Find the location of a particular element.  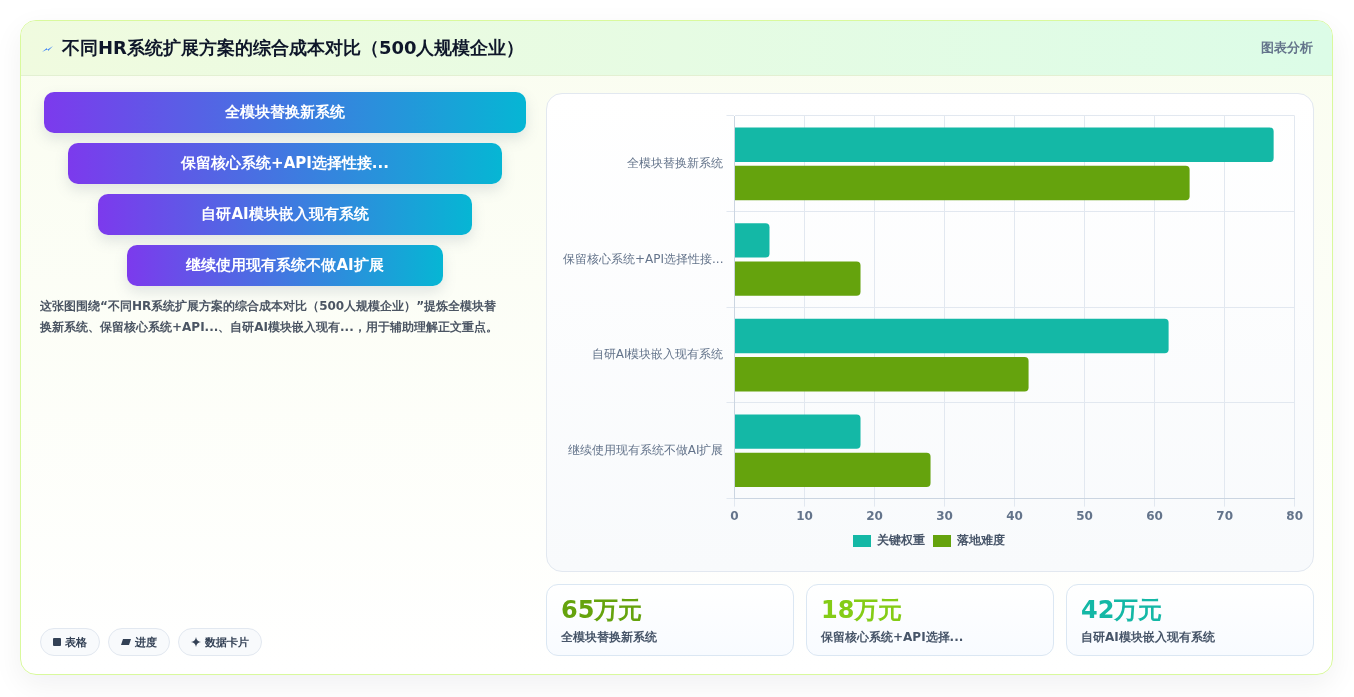

legend-label: 关键权重 is located at coordinates (900, 540).